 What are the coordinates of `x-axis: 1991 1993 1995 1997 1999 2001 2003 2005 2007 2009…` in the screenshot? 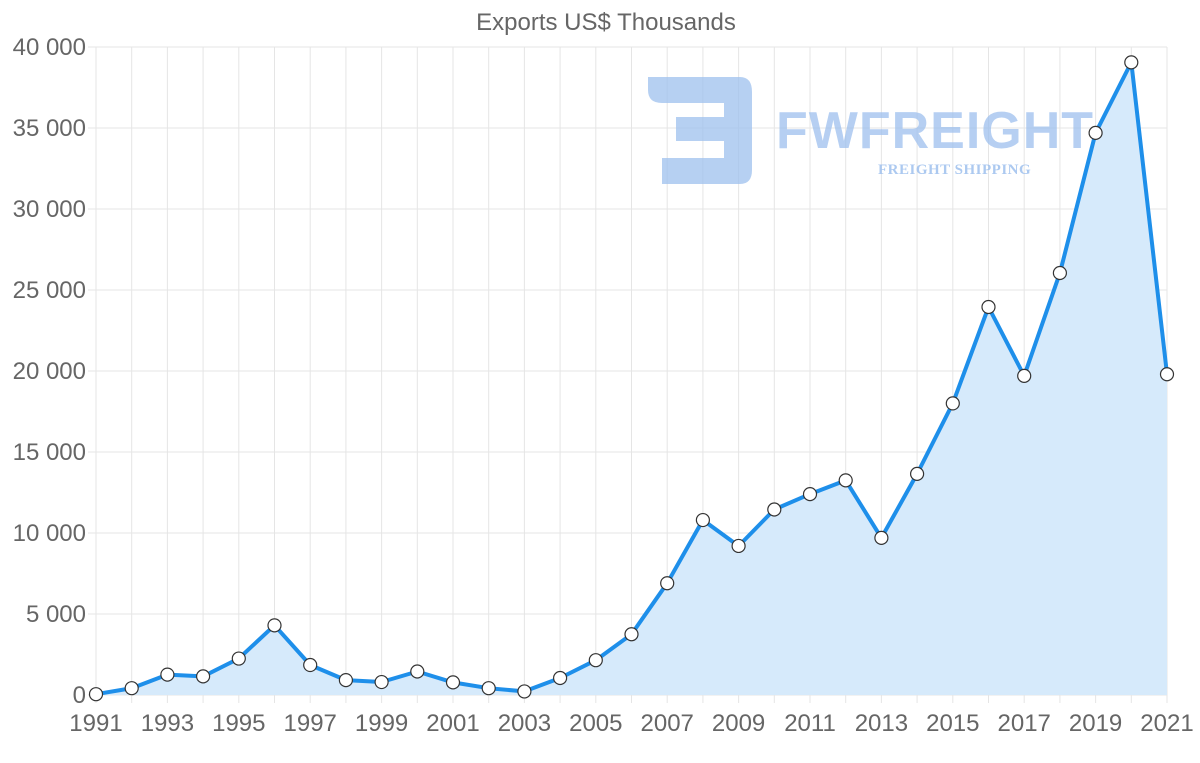 It's located at (631, 723).